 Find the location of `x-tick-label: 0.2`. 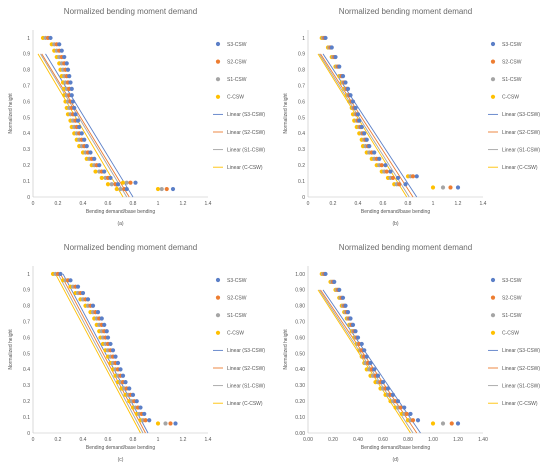

x-tick-label: 0.2 is located at coordinates (58, 204).